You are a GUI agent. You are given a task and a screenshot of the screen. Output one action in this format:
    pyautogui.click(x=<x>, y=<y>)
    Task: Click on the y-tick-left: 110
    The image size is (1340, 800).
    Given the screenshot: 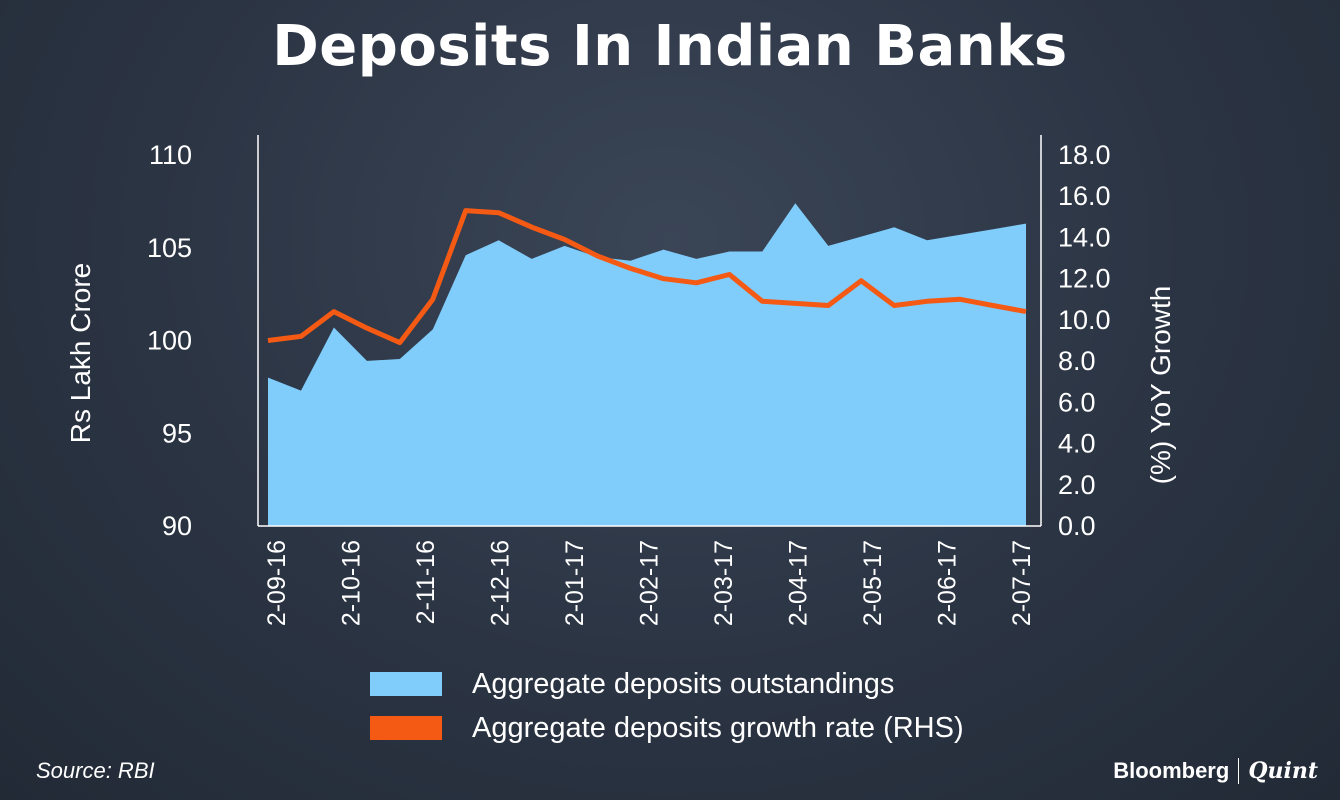 What is the action you would take?
    pyautogui.click(x=170, y=155)
    